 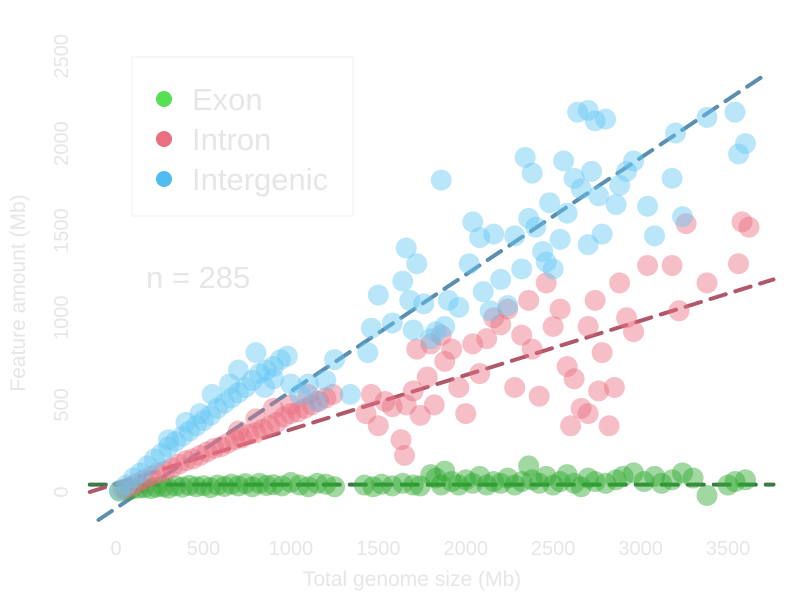 I want to click on sample-size-annotation: n = 285, so click(x=198, y=277).